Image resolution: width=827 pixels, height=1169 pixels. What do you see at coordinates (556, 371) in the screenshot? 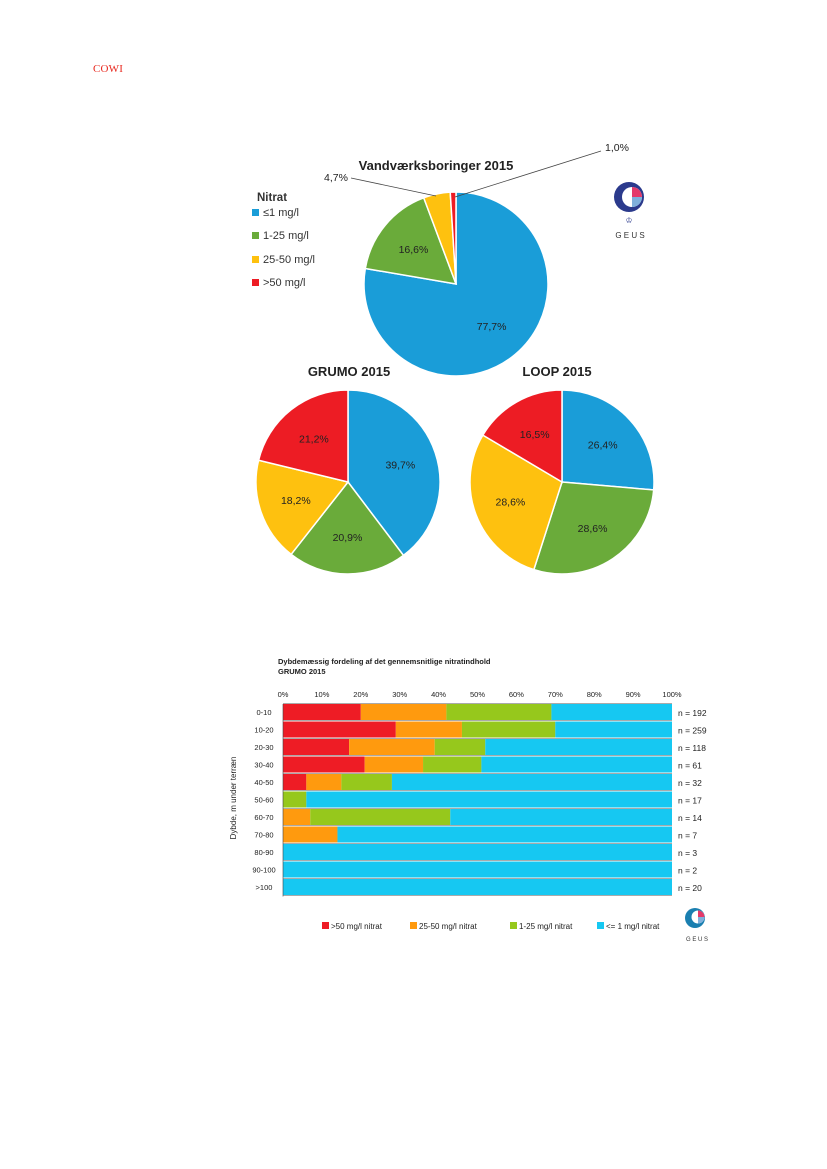
I see `pie3-title: LOOP 2015` at bounding box center [556, 371].